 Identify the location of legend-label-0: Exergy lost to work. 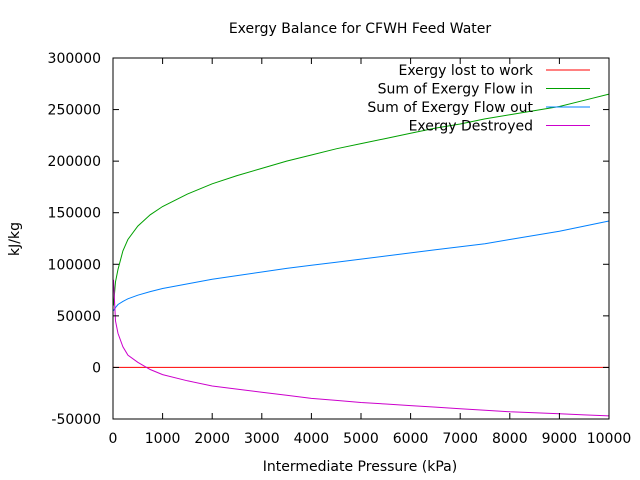
(465, 71).